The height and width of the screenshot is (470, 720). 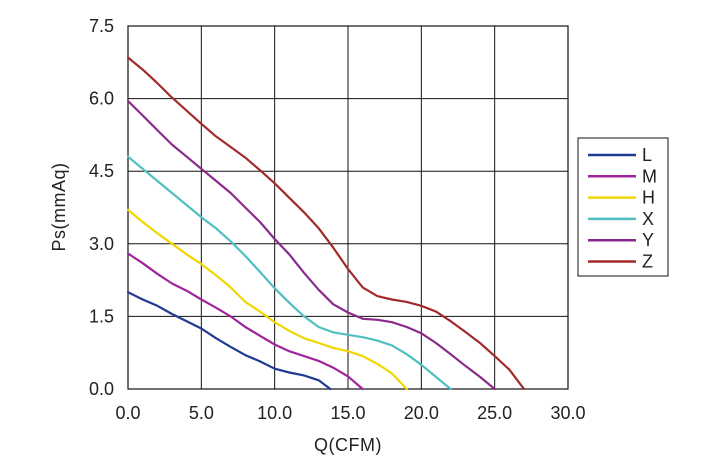 What do you see at coordinates (101, 244) in the screenshot?
I see `y-tick-label: 3.0` at bounding box center [101, 244].